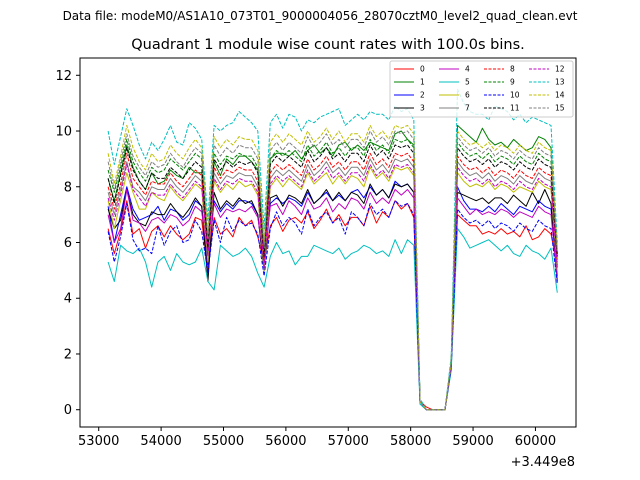  I want to click on legend-label-11: 11, so click(515, 108).